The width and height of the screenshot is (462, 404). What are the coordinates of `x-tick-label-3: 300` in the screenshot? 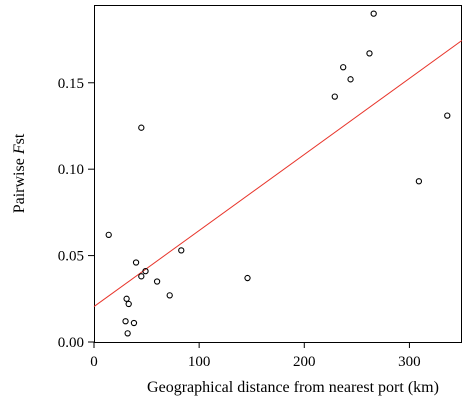 It's located at (409, 362).